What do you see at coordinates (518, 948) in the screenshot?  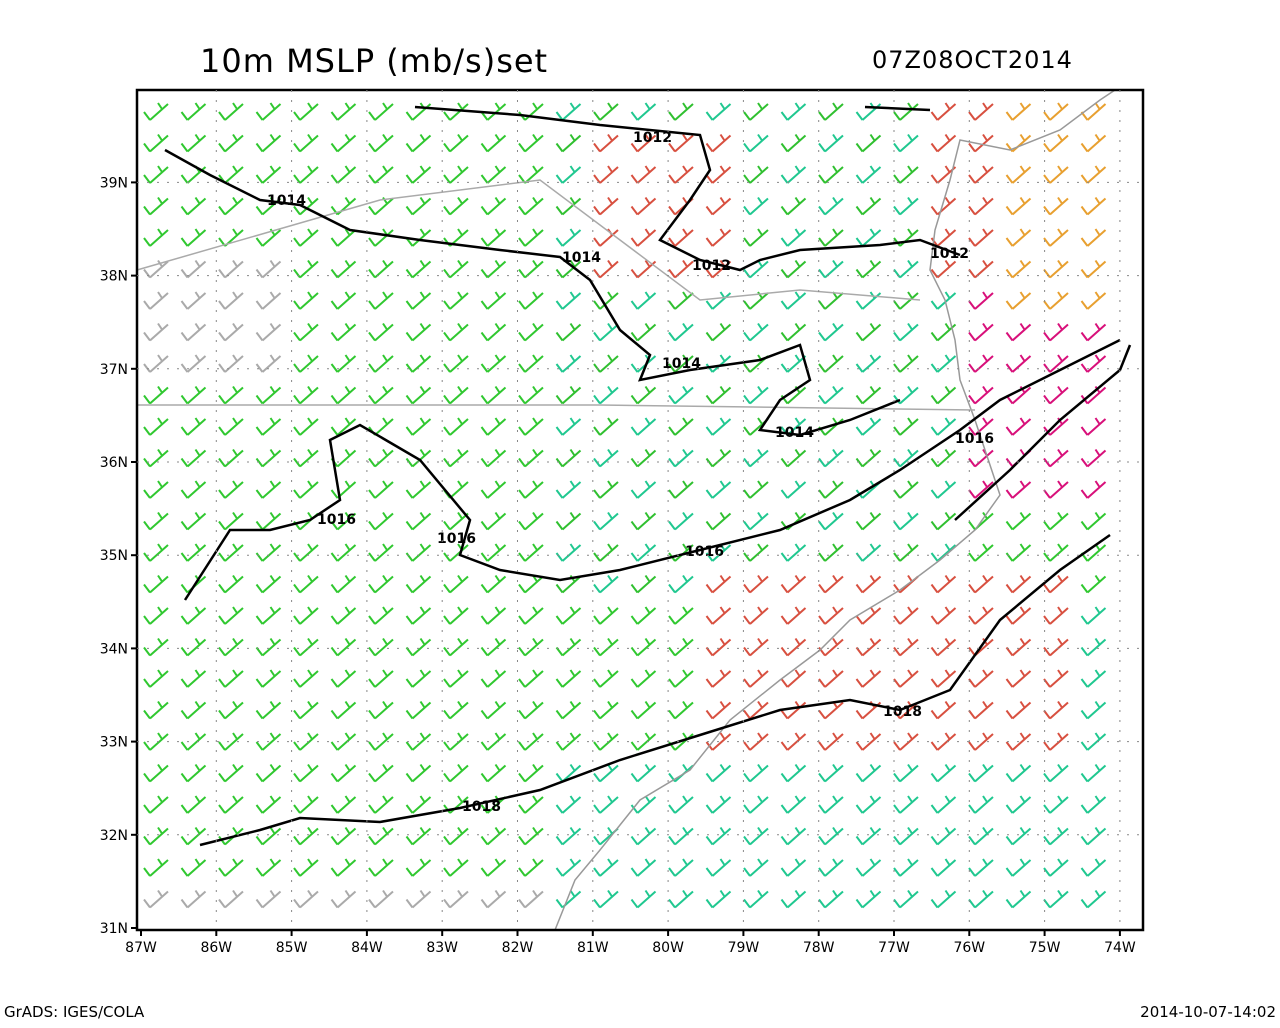 I see `x-tick-label: 82W` at bounding box center [518, 948].